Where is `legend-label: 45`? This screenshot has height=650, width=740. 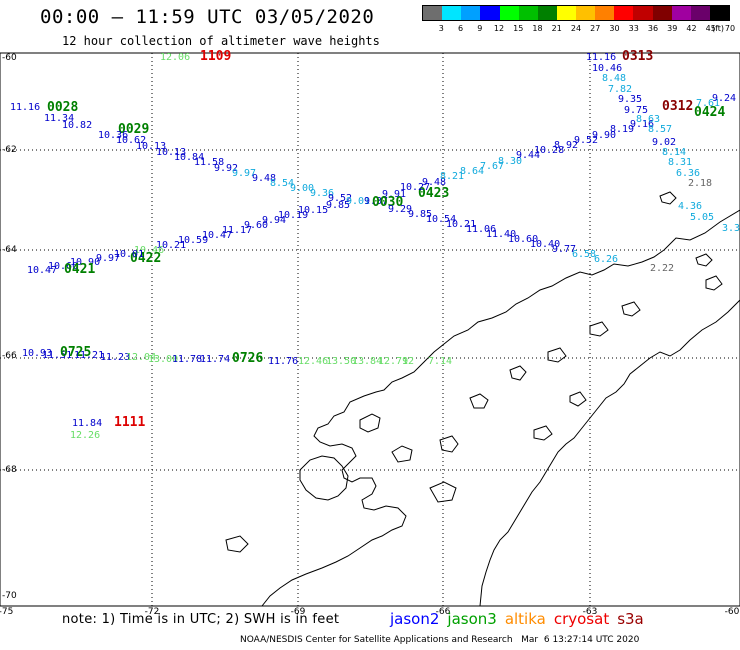
legend-label: 45 is located at coordinates (710, 28).